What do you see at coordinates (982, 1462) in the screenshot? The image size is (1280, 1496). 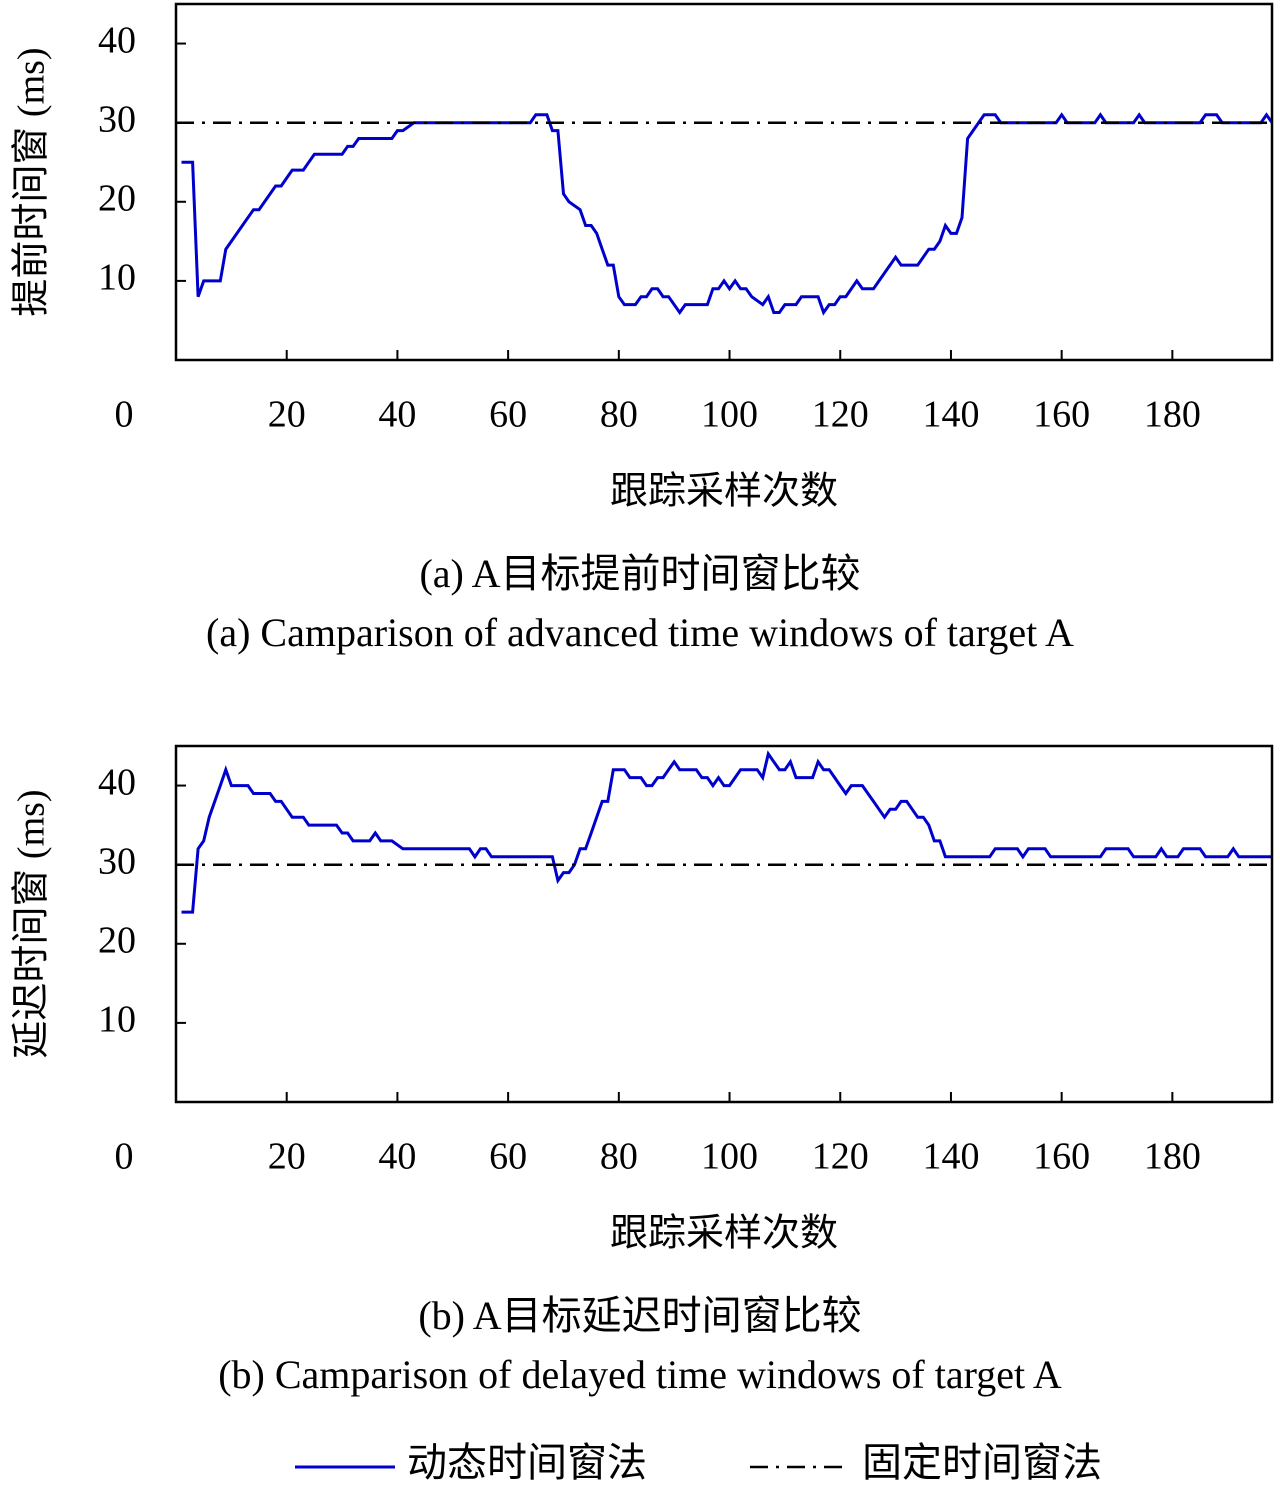 I see `legend-label: 固定时间窗法` at bounding box center [982, 1462].